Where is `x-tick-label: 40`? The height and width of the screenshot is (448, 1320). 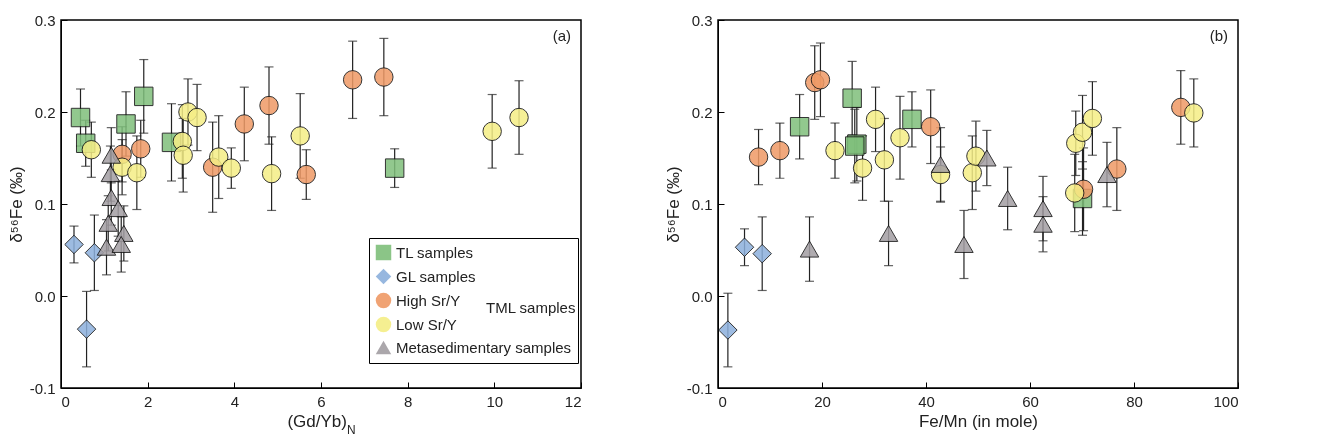
x-tick-label: 40 is located at coordinates (926, 401).